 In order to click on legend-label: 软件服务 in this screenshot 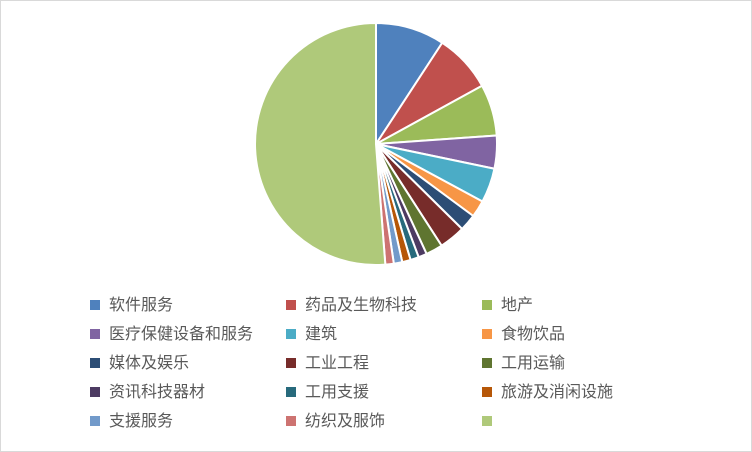, I will do `click(141, 304)`.